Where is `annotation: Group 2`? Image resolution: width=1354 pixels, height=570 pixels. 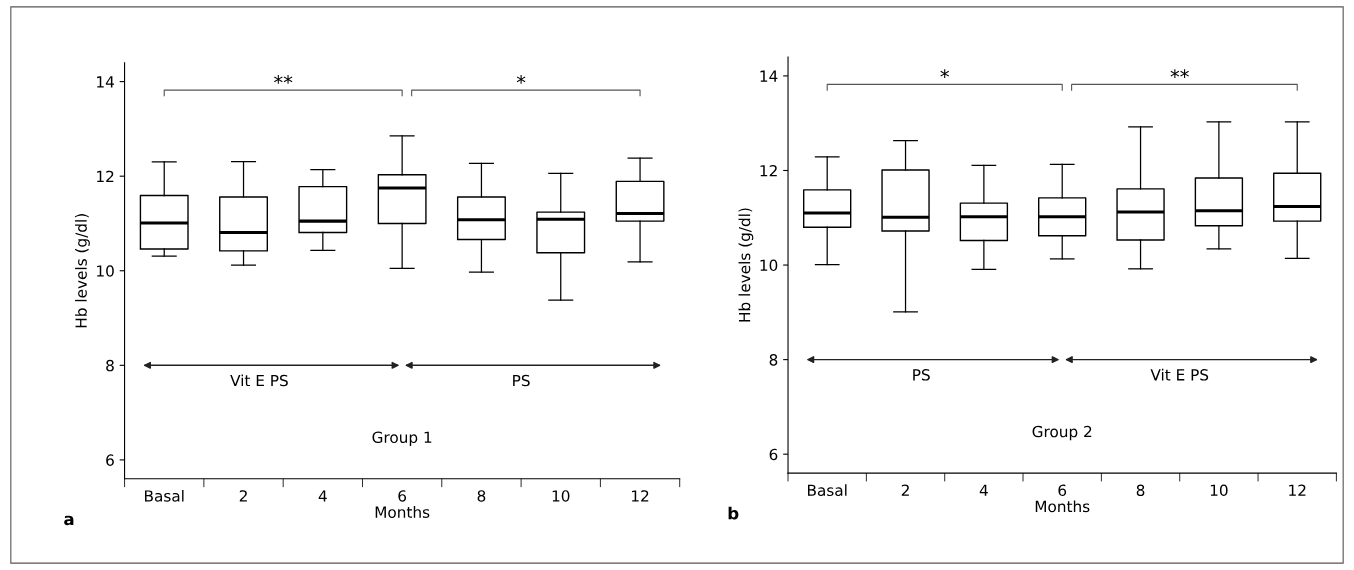
annotation: Group 2 is located at coordinates (1062, 433).